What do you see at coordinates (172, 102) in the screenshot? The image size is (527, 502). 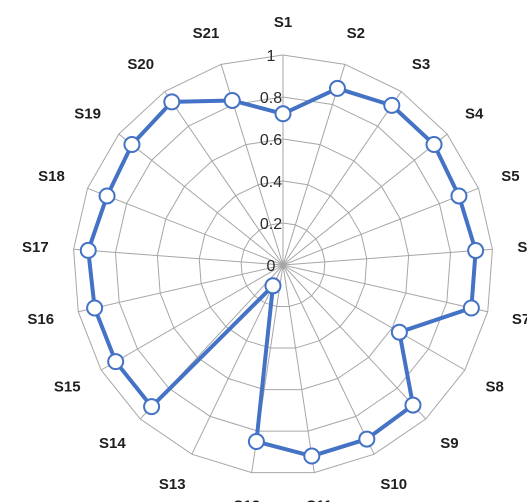 I see `data-point-s20` at bounding box center [172, 102].